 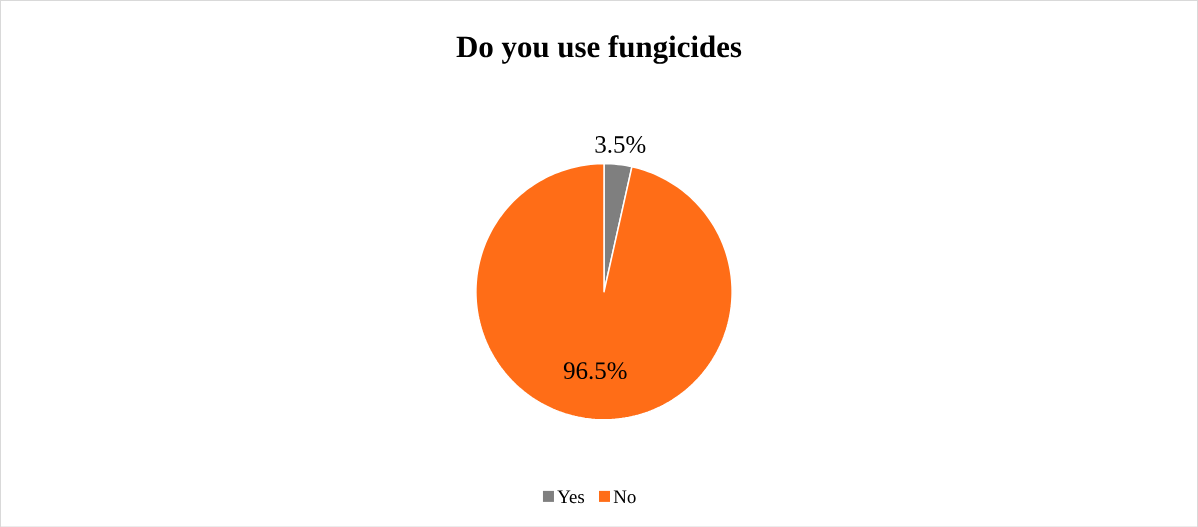 What do you see at coordinates (595, 370) in the screenshot?
I see `data-label: 96.5%` at bounding box center [595, 370].